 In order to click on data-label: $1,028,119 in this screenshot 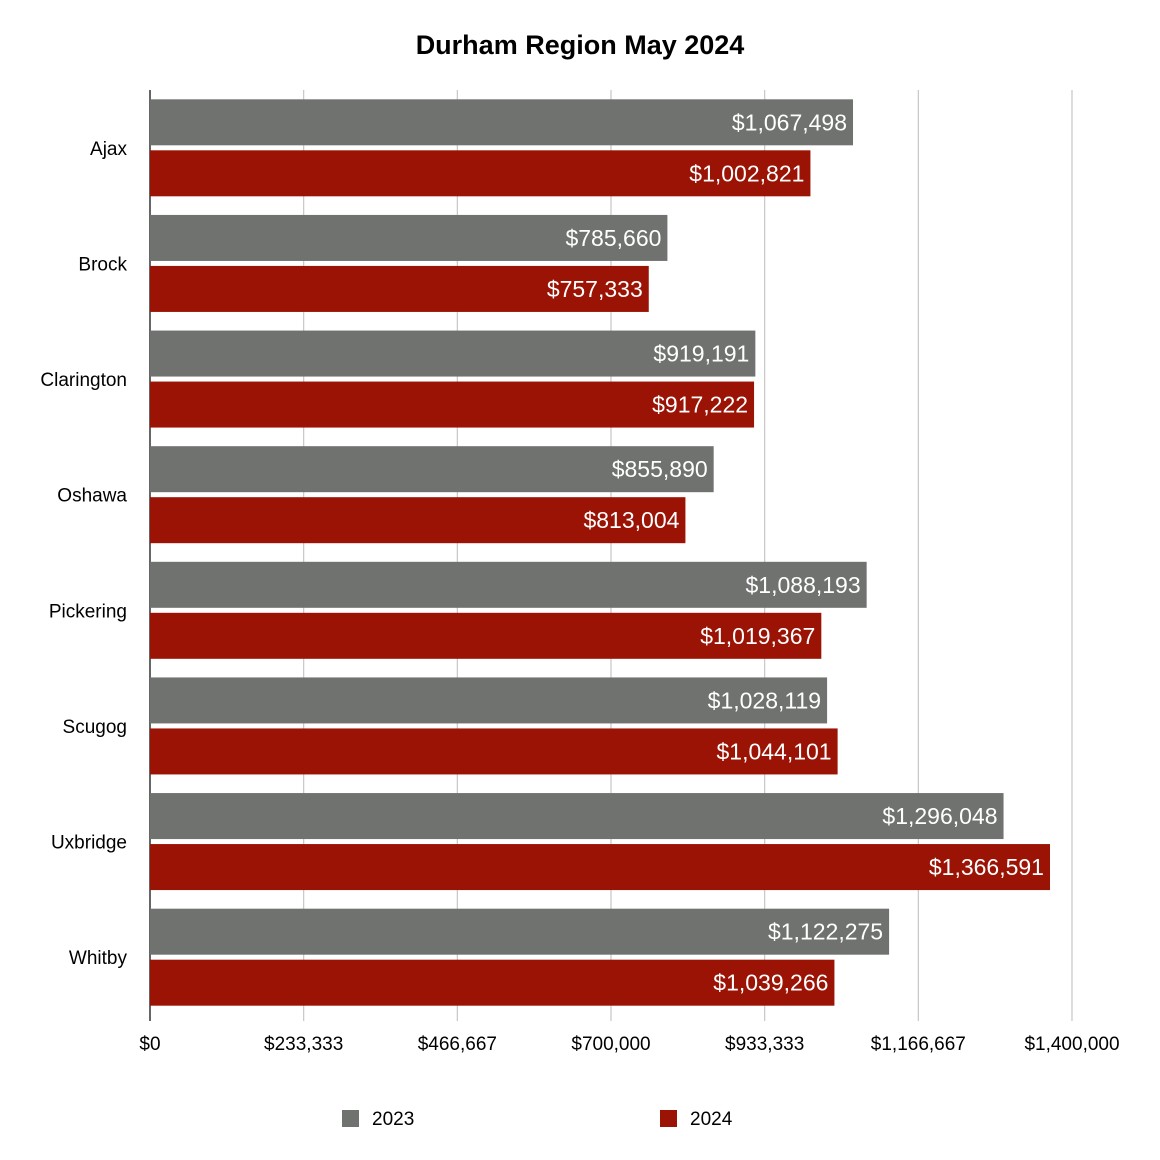, I will do `click(764, 700)`.